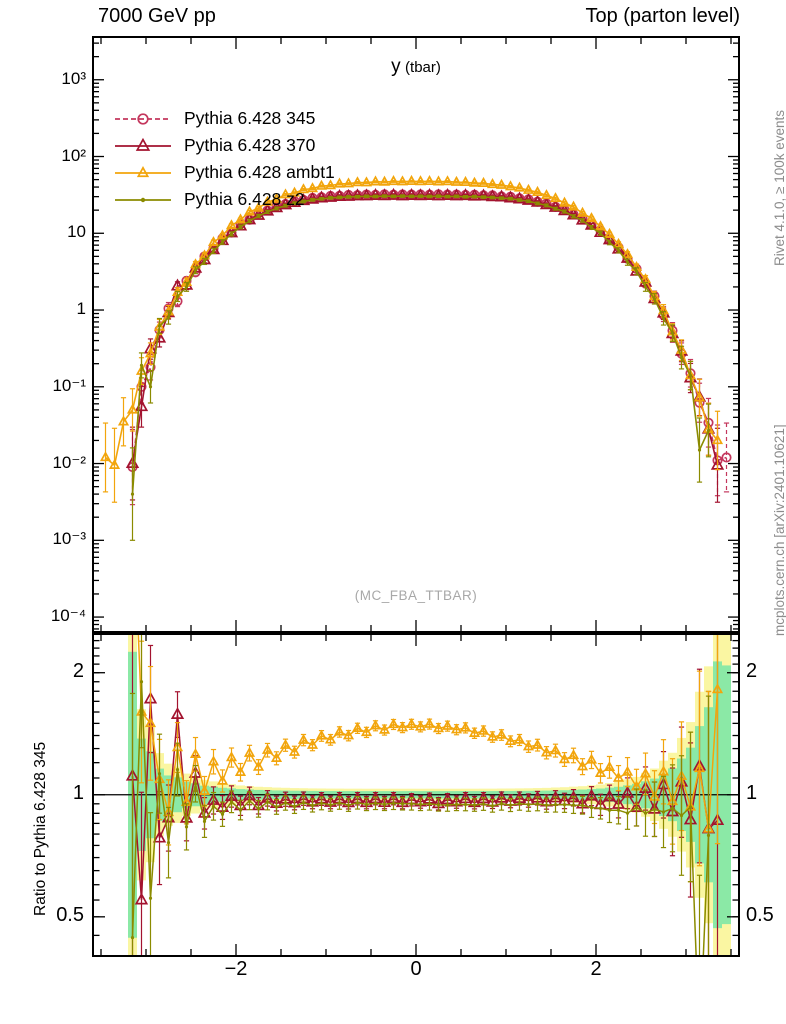 Image resolution: width=786 pixels, height=1024 pixels. Describe the element at coordinates (662, 16) in the screenshot. I see `analysis-process-label: Top (parton level)` at that location.